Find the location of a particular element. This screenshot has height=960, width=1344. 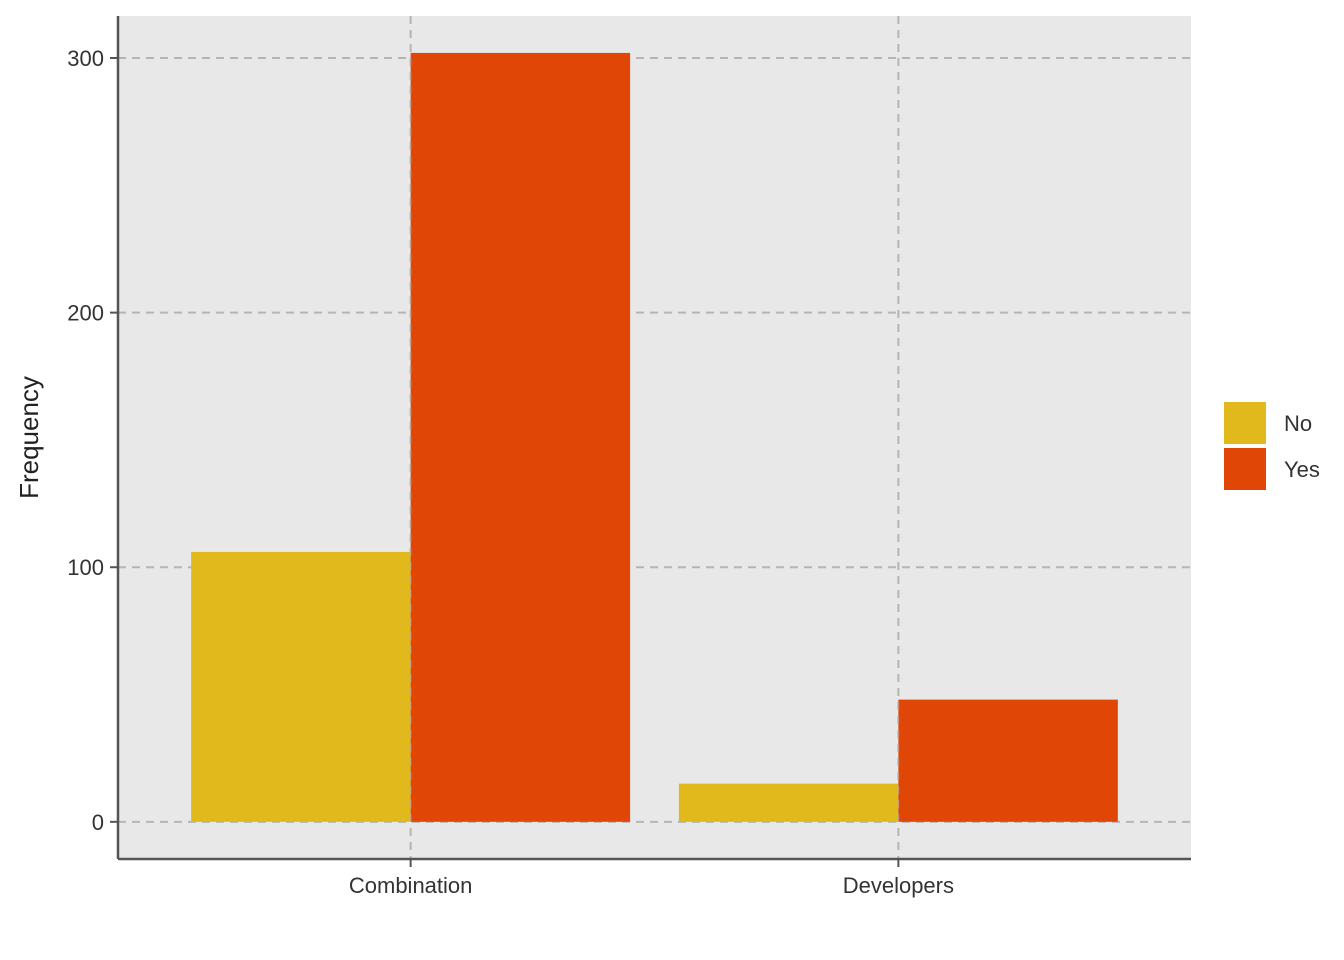

bar-no-developers is located at coordinates (788, 802).